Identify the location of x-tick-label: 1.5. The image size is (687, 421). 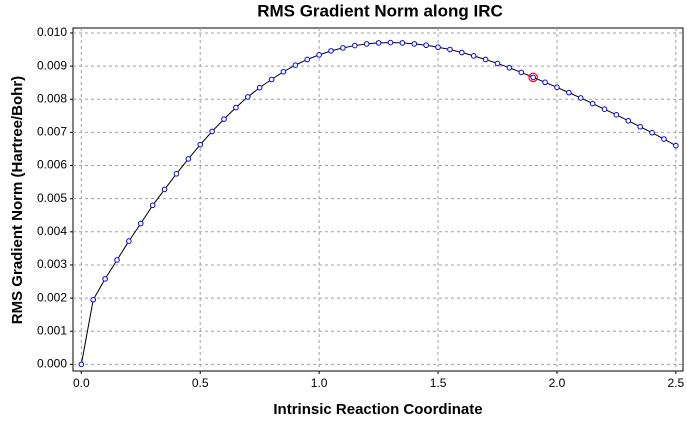
(438, 383).